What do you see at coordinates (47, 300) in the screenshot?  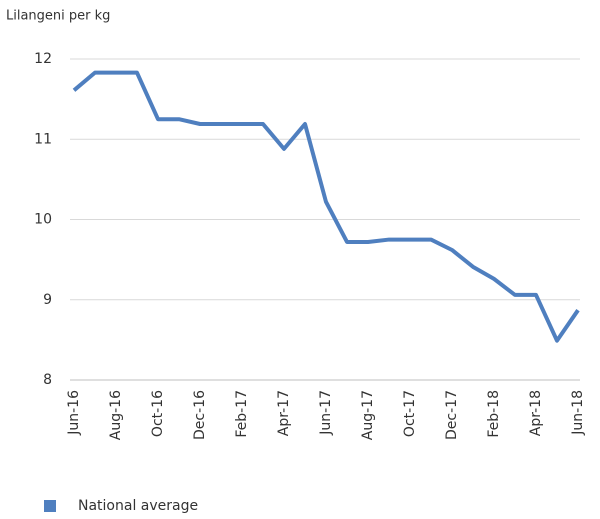 I see `y-tick-label: 9` at bounding box center [47, 300].